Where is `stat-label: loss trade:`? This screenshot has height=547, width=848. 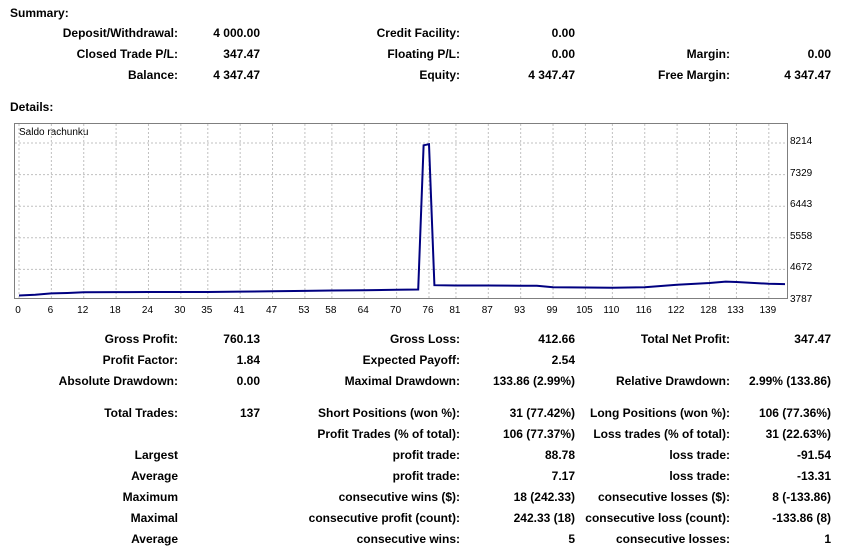 stat-label: loss trade: is located at coordinates (699, 455).